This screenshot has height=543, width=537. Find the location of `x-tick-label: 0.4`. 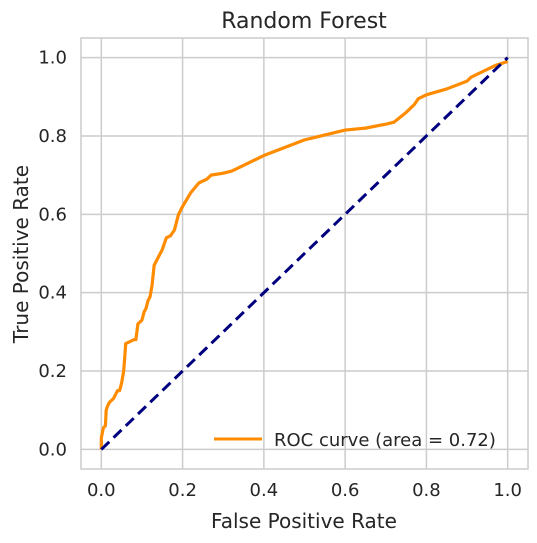

x-tick-label: 0.4 is located at coordinates (264, 490).